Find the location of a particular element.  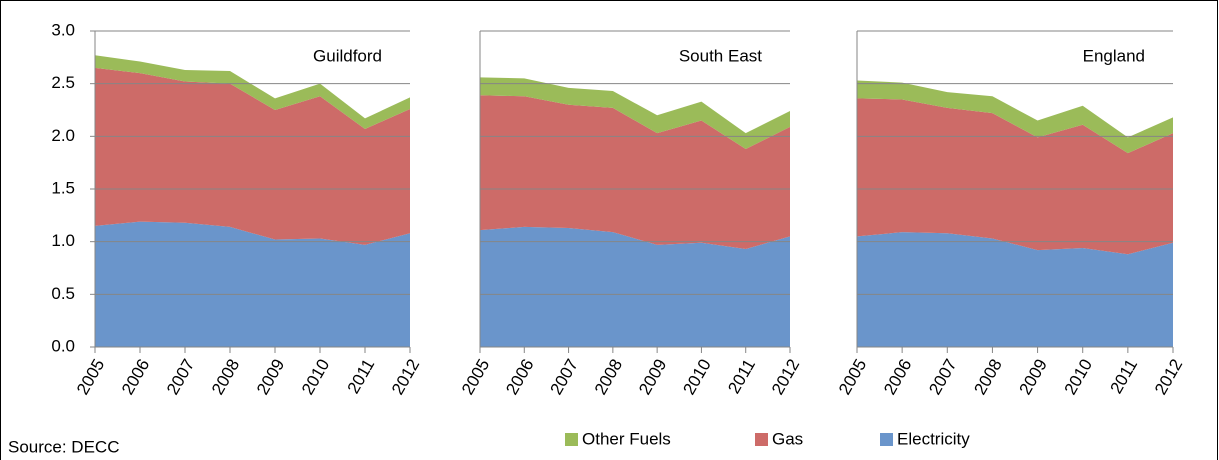

legend-label: Other Fuels is located at coordinates (626, 438).